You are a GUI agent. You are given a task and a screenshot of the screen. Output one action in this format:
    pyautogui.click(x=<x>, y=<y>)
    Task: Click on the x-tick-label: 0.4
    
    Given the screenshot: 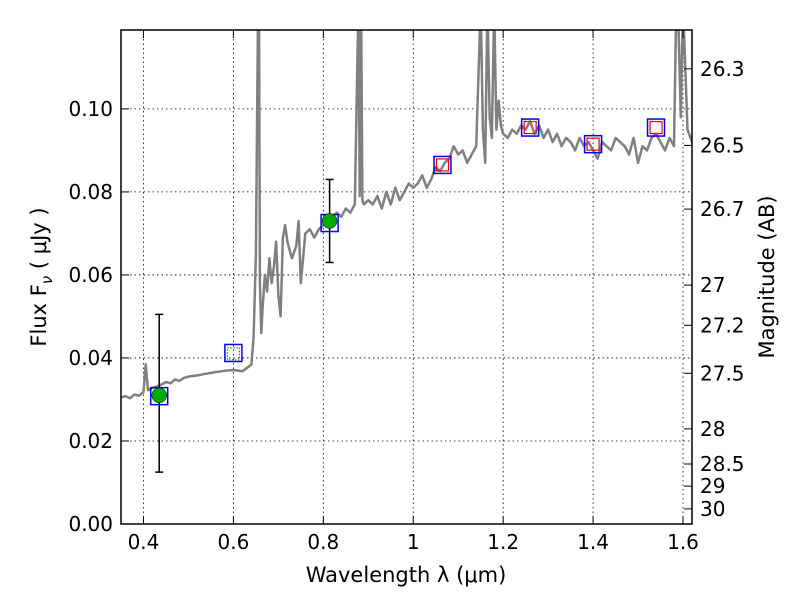 What is the action you would take?
    pyautogui.click(x=144, y=542)
    